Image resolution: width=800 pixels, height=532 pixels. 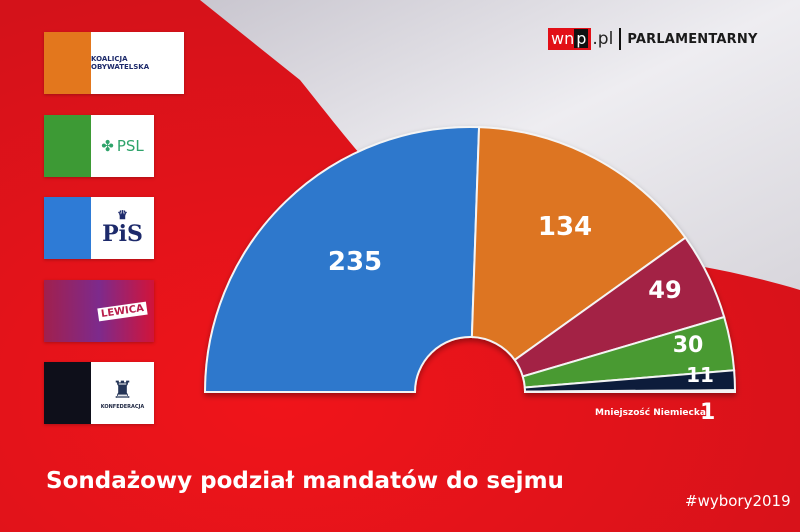 I want to click on clover-icon: ✤, so click(x=107, y=146).